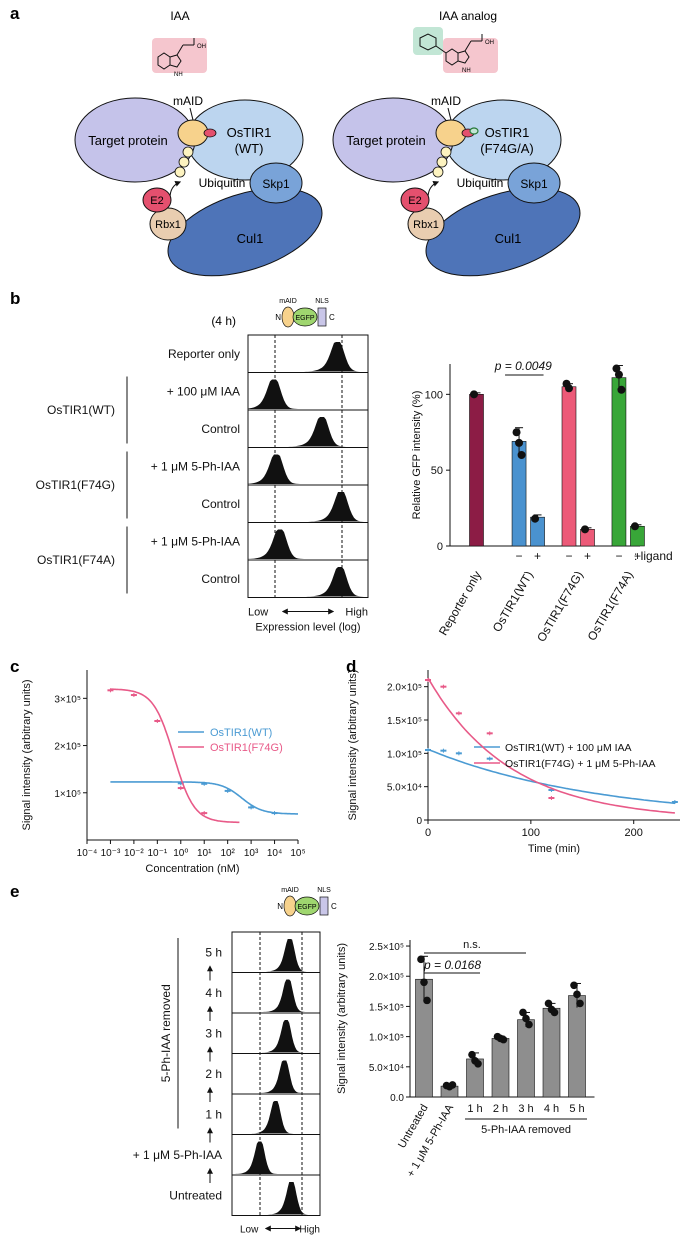  Describe the element at coordinates (134, 853) in the screenshot. I see `x-tick-label: 10⁻²` at that location.